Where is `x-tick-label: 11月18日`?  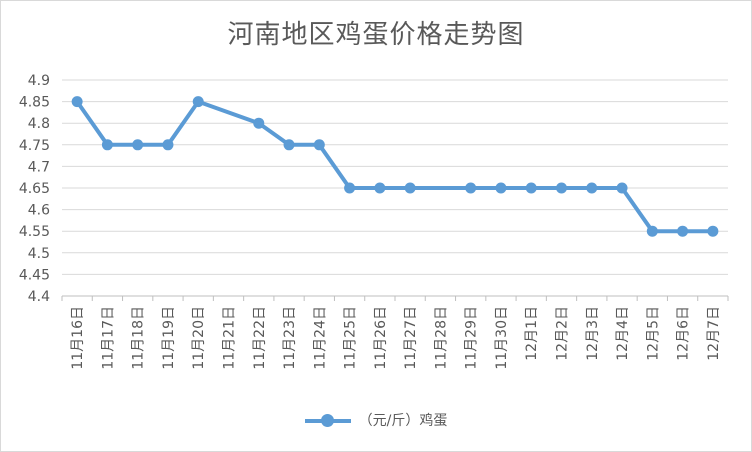 x-tick-label: 11月18日 is located at coordinates (139, 338).